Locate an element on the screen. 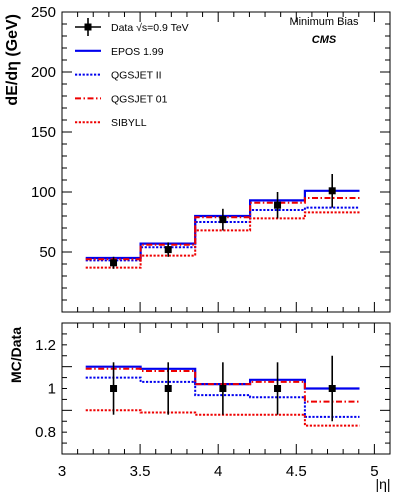 This screenshot has width=407, height=496. y-tick-label: 1.2 is located at coordinates (45, 345).